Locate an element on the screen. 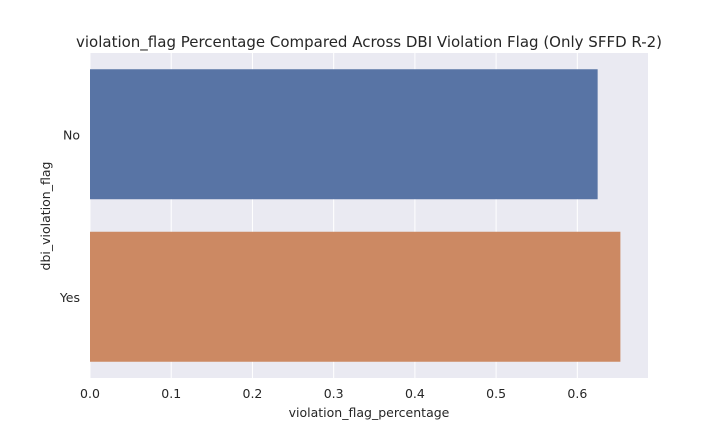 The width and height of the screenshot is (720, 432). x-axis-ticks: 0.0 0.1 0.2 0.3 0.4 0.5 0.6 is located at coordinates (333, 393).